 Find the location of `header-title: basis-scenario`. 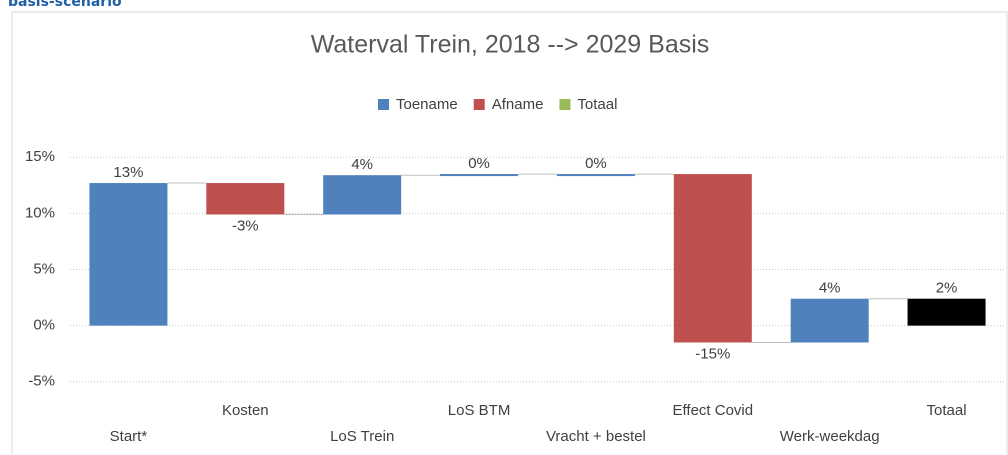

header-title: basis-scenario is located at coordinates (65, 5).